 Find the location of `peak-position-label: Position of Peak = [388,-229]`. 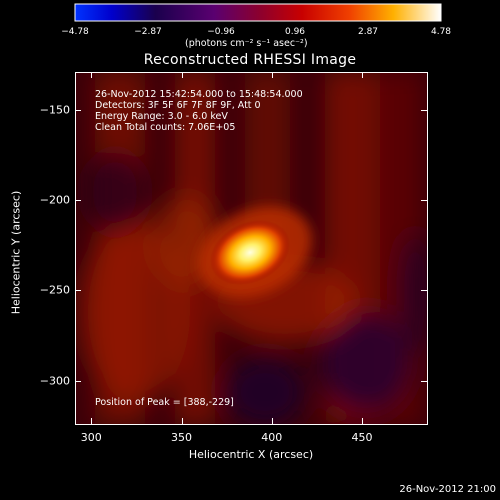

peak-position-label: Position of Peak = [388,-229] is located at coordinates (164, 402).